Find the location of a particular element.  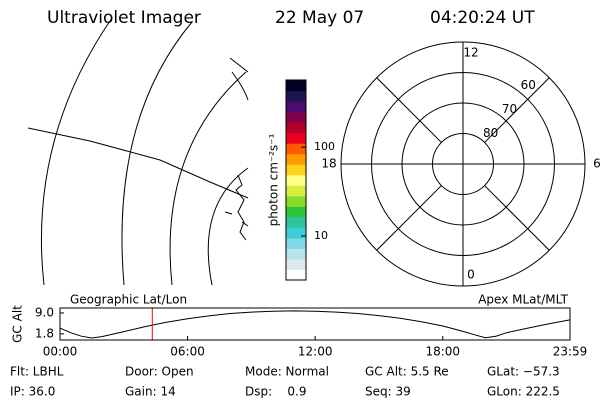

colorbar-label: photon cm⁻²s⁻¹ is located at coordinates (274, 179).